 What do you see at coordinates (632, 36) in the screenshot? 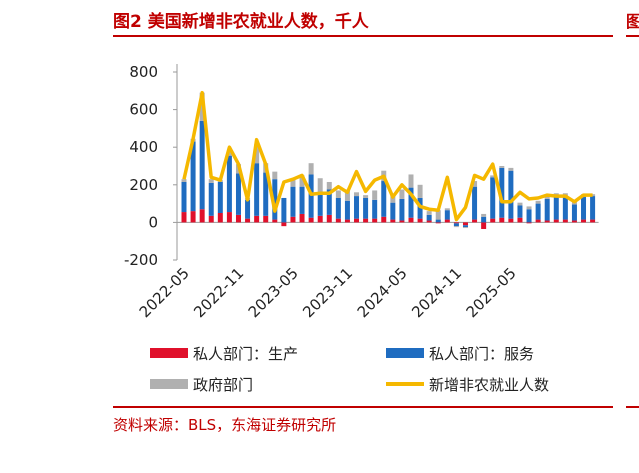
I see `next-chart-divider` at bounding box center [632, 36].